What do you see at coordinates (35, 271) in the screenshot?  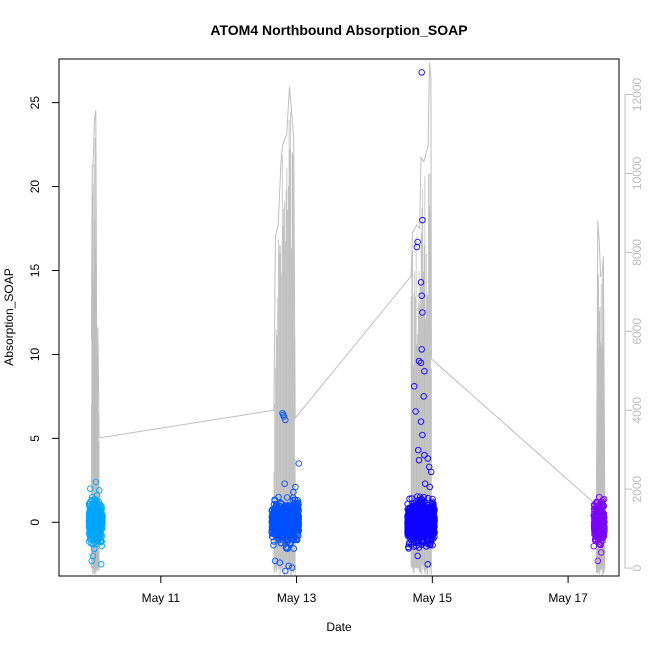 I see `y-tick-label: 15` at bounding box center [35, 271].